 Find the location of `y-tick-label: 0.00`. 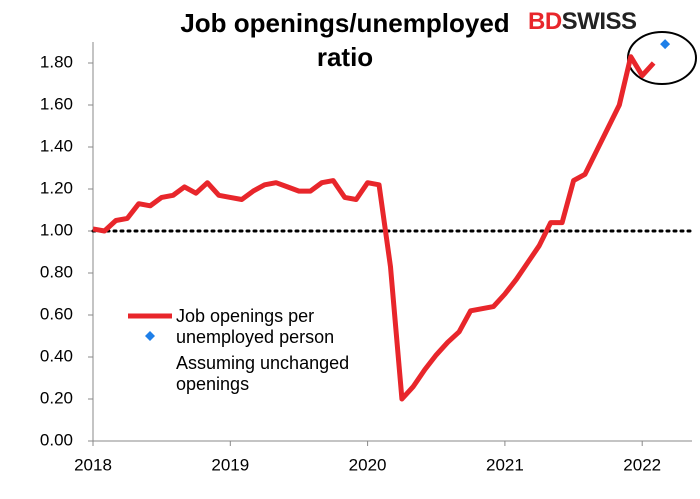

y-tick-label: 0.00 is located at coordinates (56, 439).